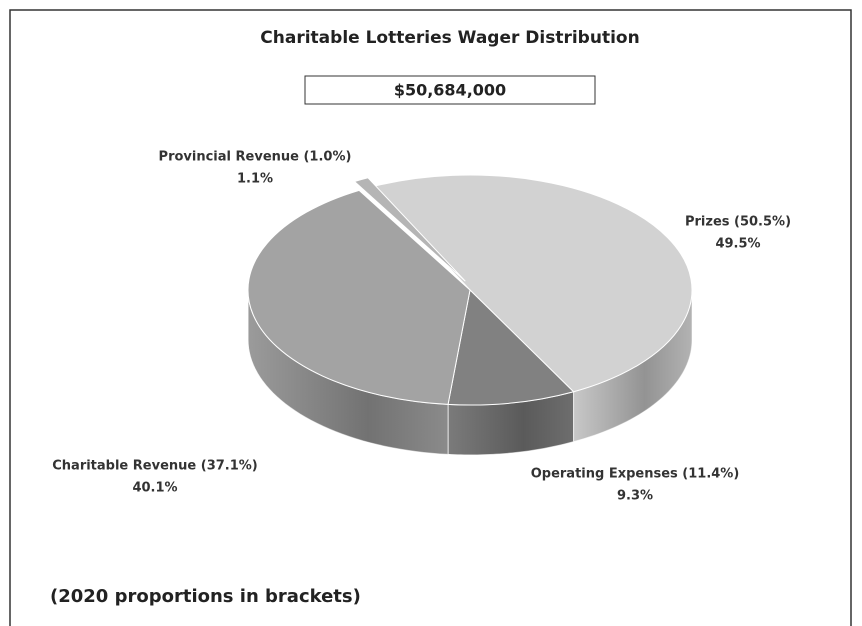 The width and height of the screenshot is (862, 626). What do you see at coordinates (635, 474) in the screenshot?
I see `slice-label: Operating Expenses (11.4%)` at bounding box center [635, 474].